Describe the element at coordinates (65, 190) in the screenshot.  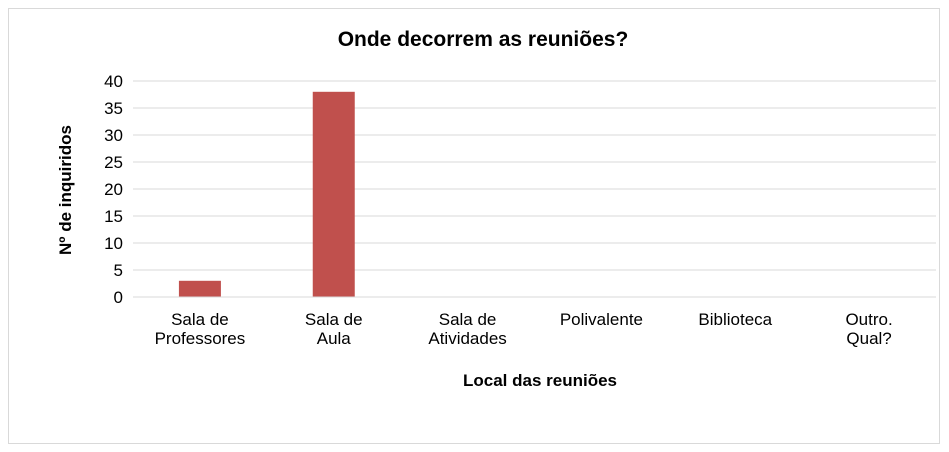
I see `y-axis-title: Nº de inquiridos` at that location.